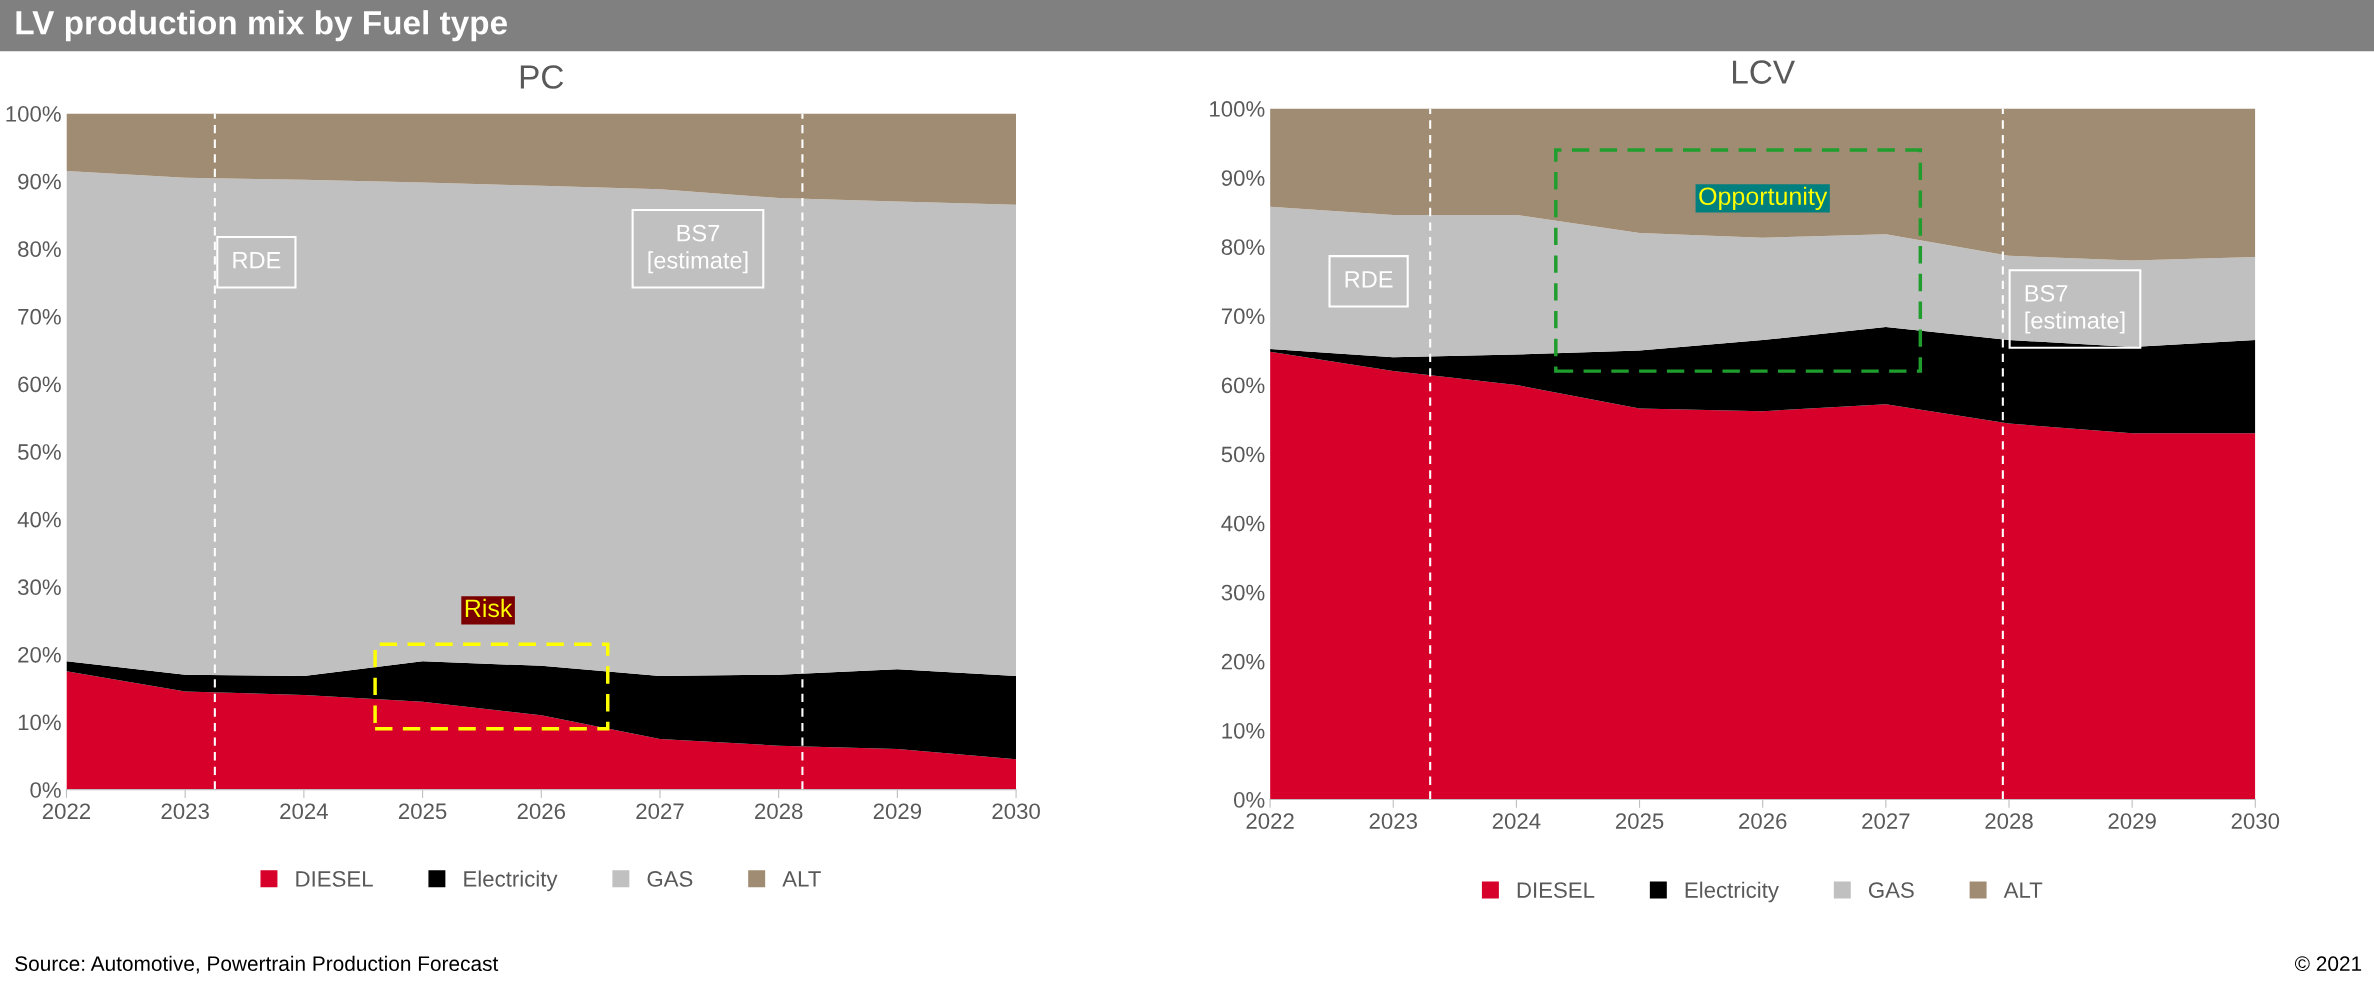  Describe the element at coordinates (257, 964) in the screenshot. I see `source-note: Source: Automotive, Powertrain Production Forecast` at that location.